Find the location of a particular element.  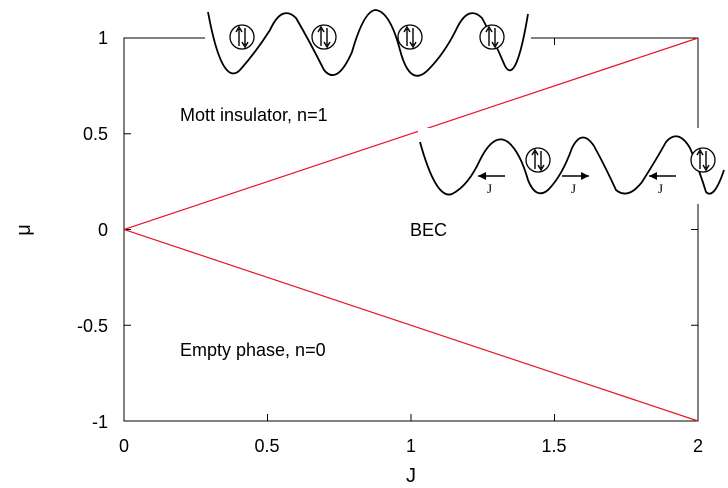

y-axis-label: μ is located at coordinates (24, 230).